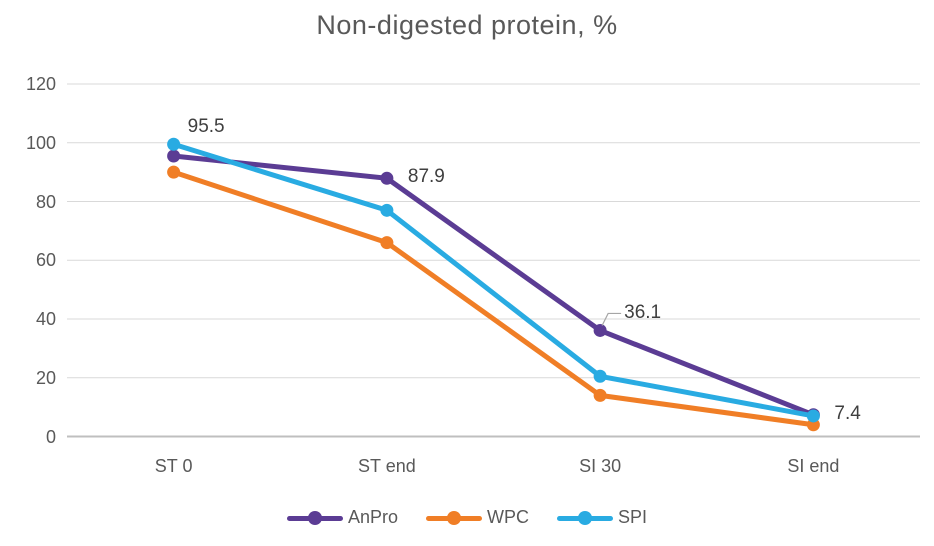  What do you see at coordinates (173, 466) in the screenshot?
I see `x-category-label: ST 0` at bounding box center [173, 466].